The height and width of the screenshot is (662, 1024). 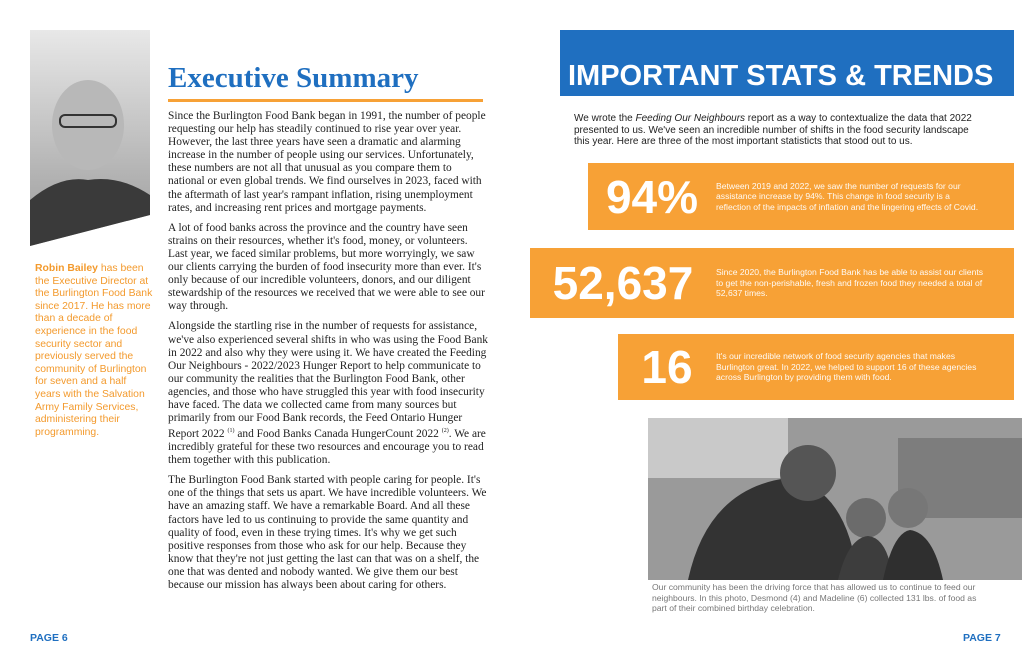 I want to click on header-title: IMPORTANT STATS & TRENDS, so click(x=781, y=76).